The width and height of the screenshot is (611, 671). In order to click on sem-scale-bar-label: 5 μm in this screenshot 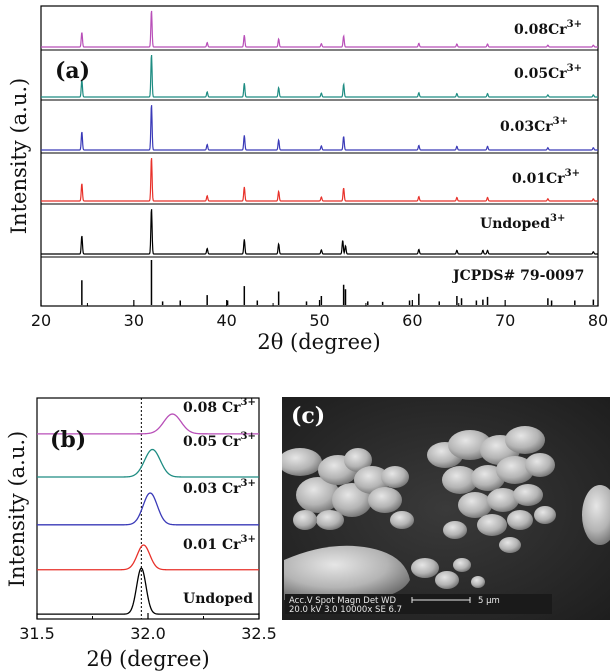, I will do `click(489, 601)`.